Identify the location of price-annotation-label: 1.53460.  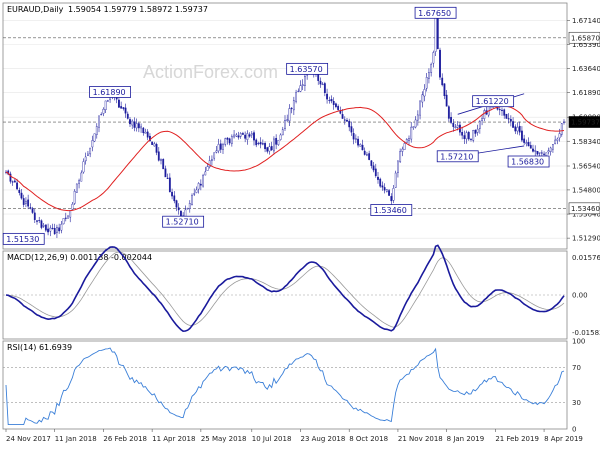
(390, 210).